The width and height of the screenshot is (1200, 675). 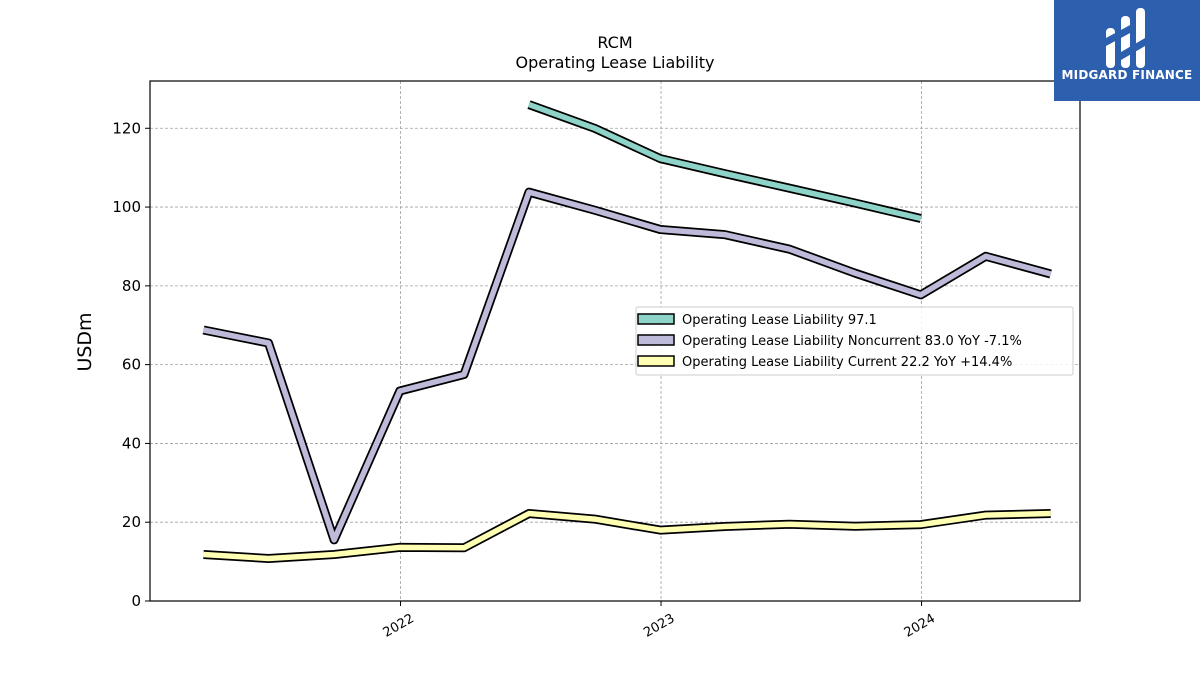 What do you see at coordinates (136, 601) in the screenshot?
I see `y-tick-label: 0` at bounding box center [136, 601].